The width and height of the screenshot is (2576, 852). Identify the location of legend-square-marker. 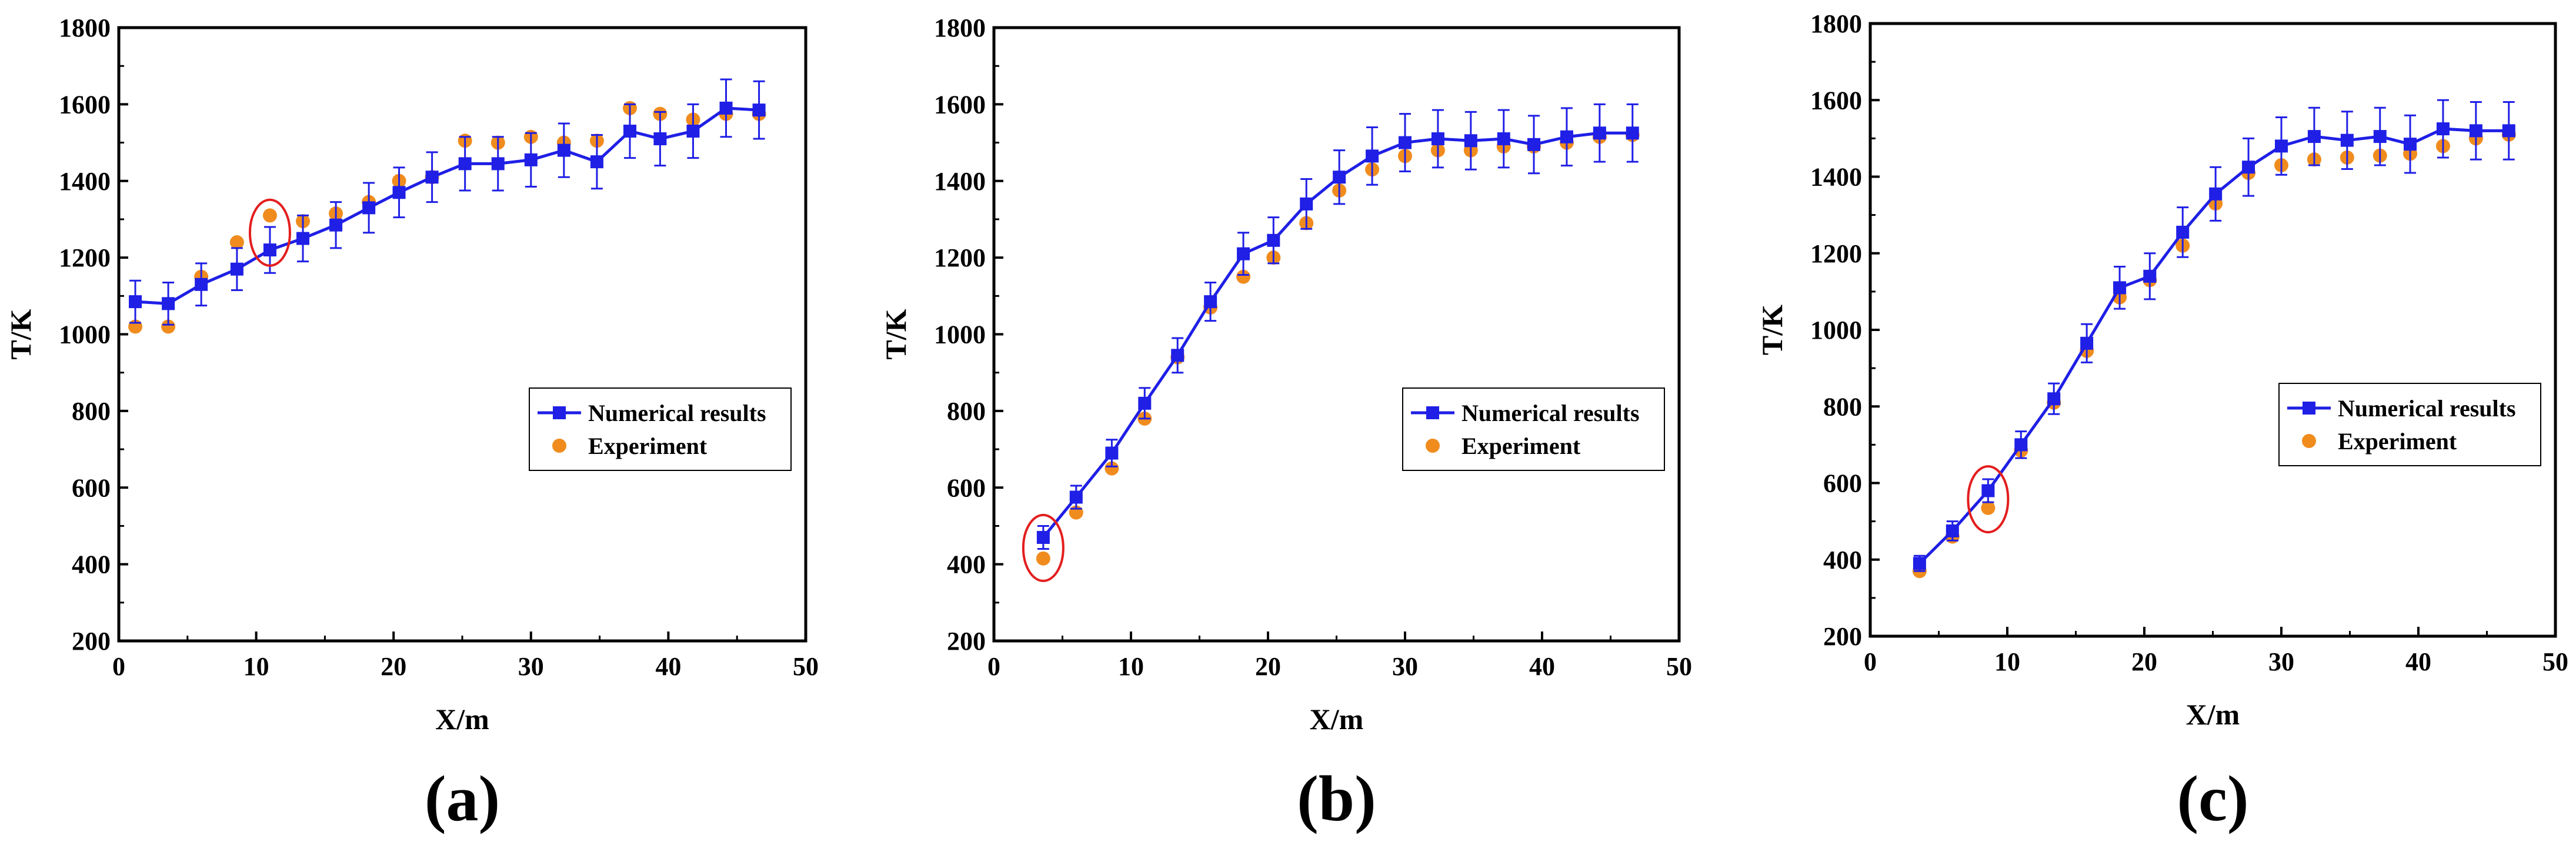
(2309, 408).